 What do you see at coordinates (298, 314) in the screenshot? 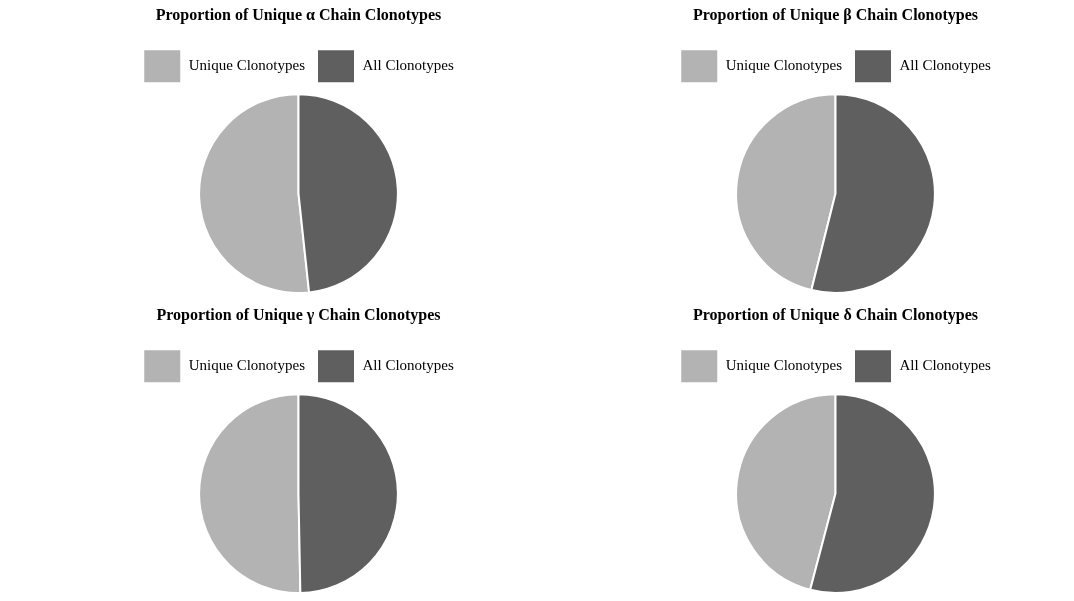
I see `chart-title: Proportion of Unique γ Chain Clonotypes` at bounding box center [298, 314].